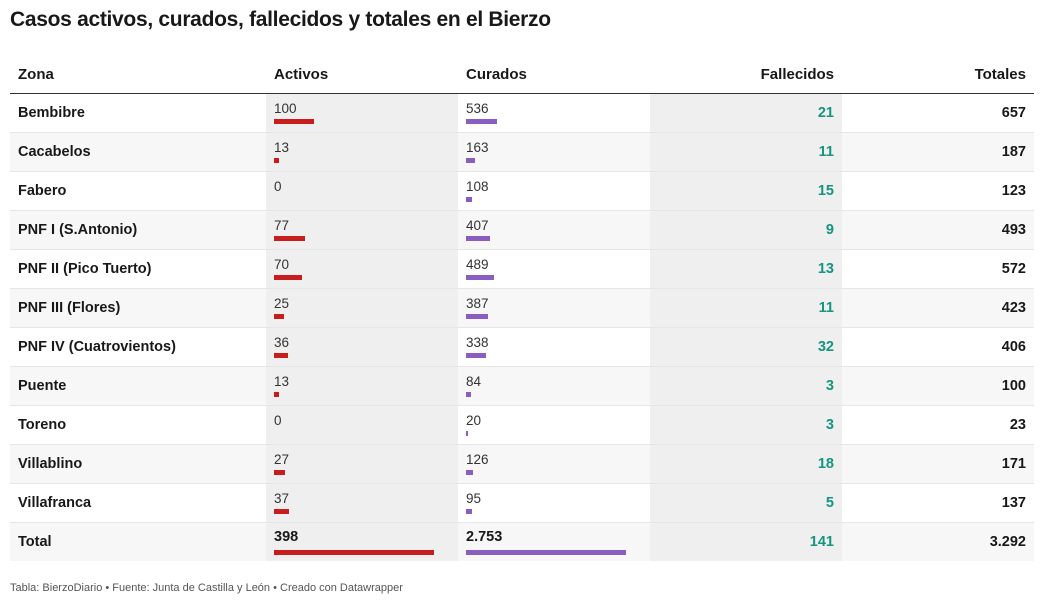 This screenshot has height=605, width=1044. What do you see at coordinates (938, 541) in the screenshot?
I see `totales-cell: 3.292` at bounding box center [938, 541].